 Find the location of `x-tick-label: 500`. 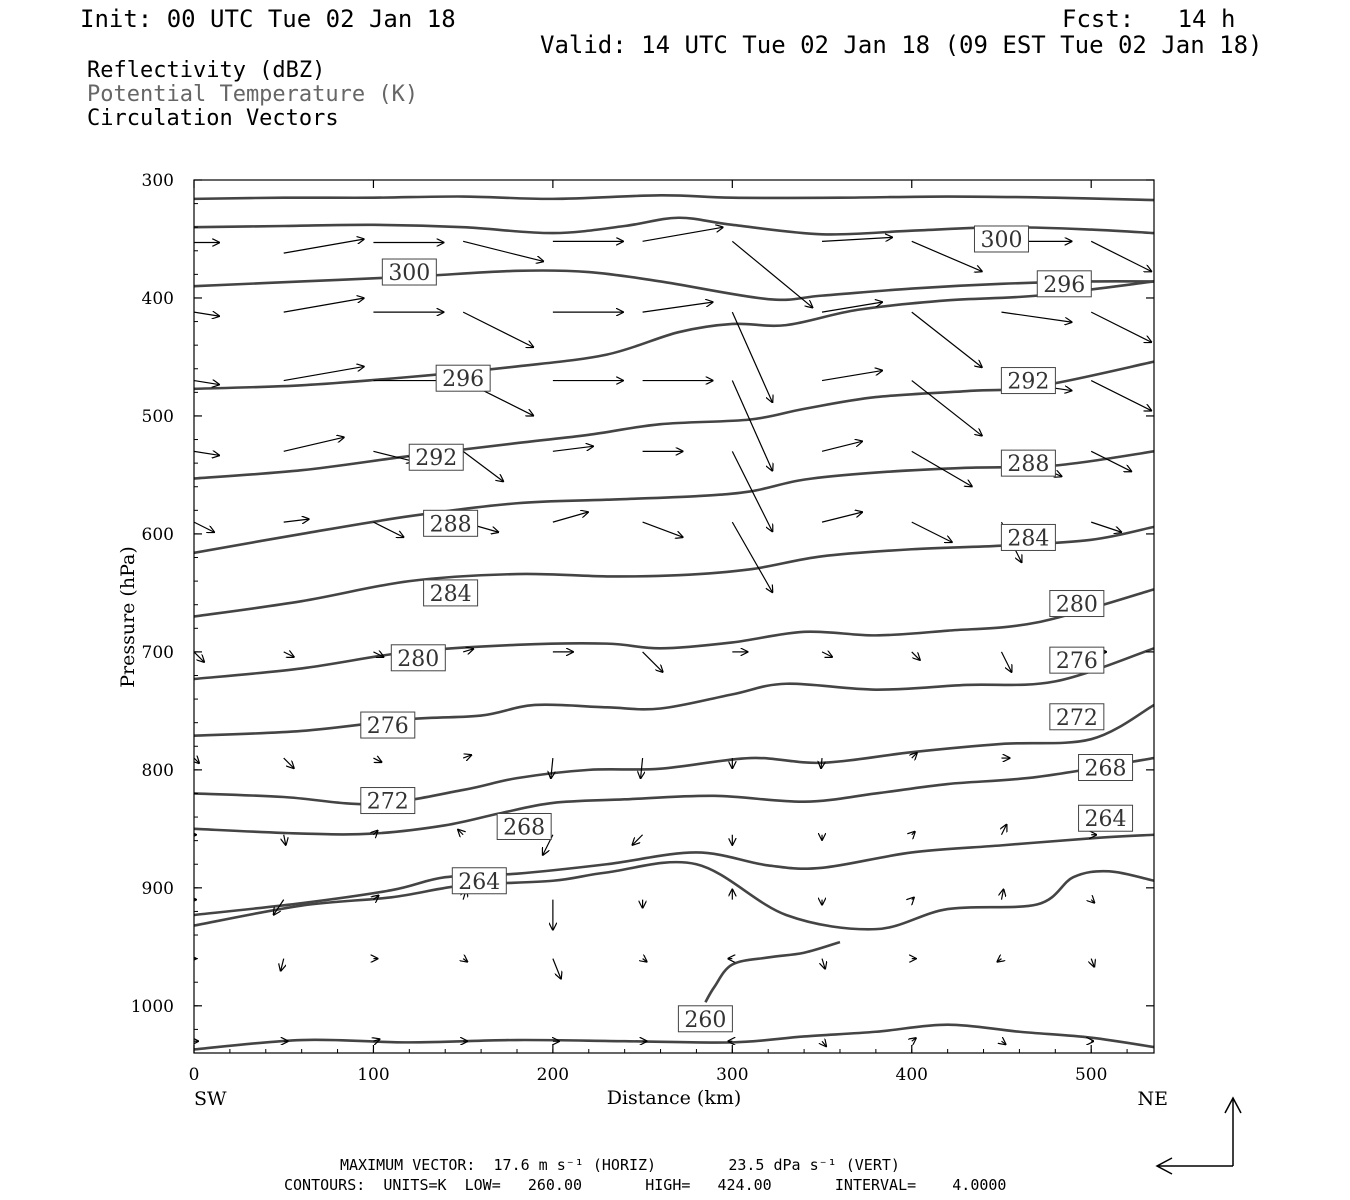

x-tick-label: 500 is located at coordinates (1091, 1075).